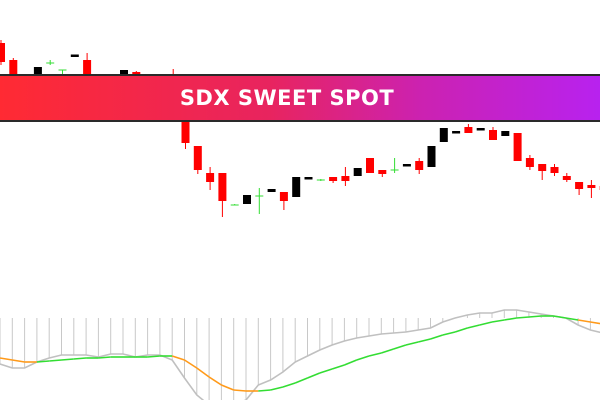 The height and width of the screenshot is (400, 600). What do you see at coordinates (287, 98) in the screenshot?
I see `banner-title: SDX SWEET SPOT` at bounding box center [287, 98].